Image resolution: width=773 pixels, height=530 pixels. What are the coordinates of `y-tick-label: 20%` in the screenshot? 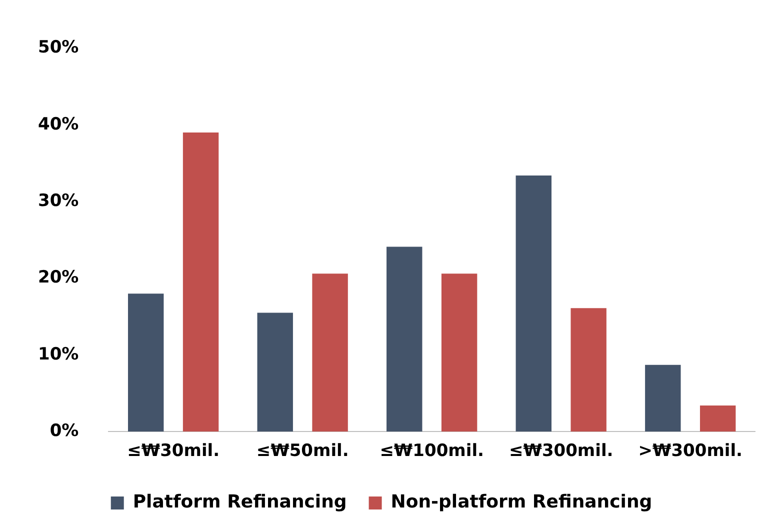 It's located at (58, 278).